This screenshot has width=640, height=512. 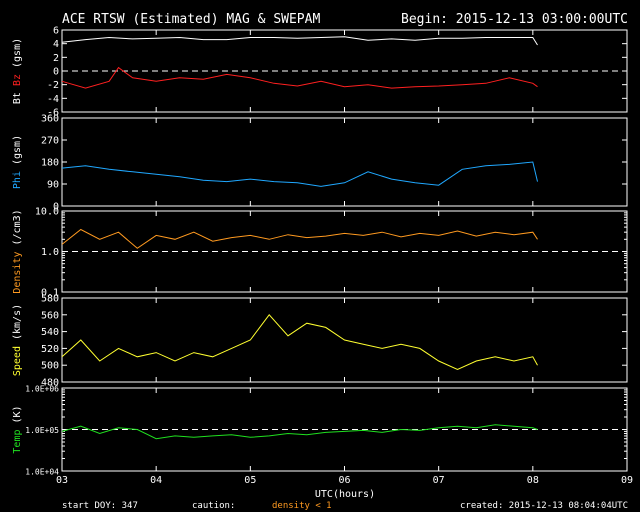 What do you see at coordinates (250, 480) in the screenshot?
I see `x-tick-label: 05` at bounding box center [250, 480].